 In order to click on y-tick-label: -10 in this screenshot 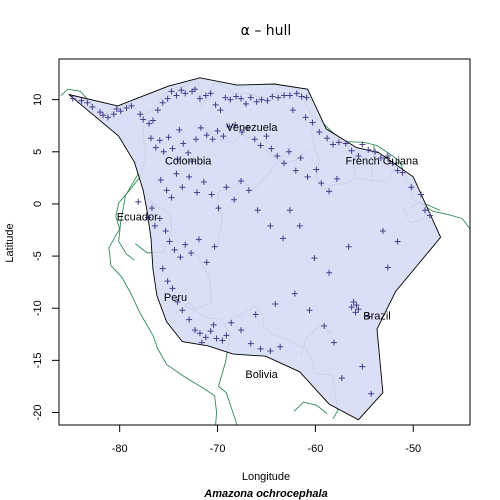, I will do `click(38, 308)`.